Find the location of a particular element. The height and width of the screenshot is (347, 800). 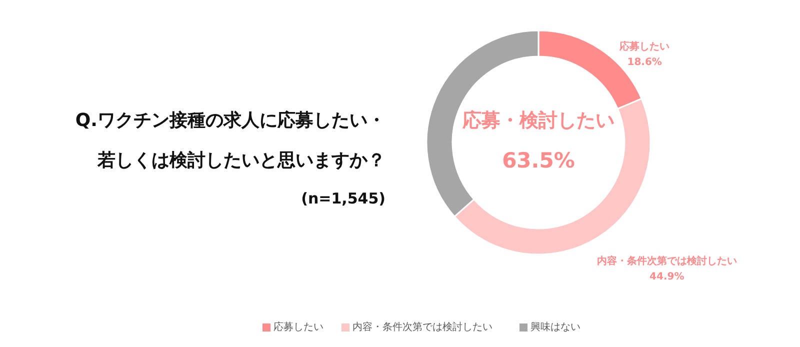

text: (n=1,545) is located at coordinates (343, 199).